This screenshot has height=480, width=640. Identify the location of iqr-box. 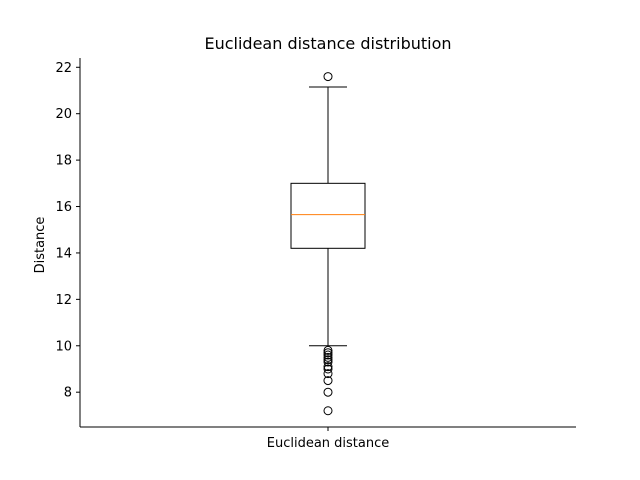
(328, 215).